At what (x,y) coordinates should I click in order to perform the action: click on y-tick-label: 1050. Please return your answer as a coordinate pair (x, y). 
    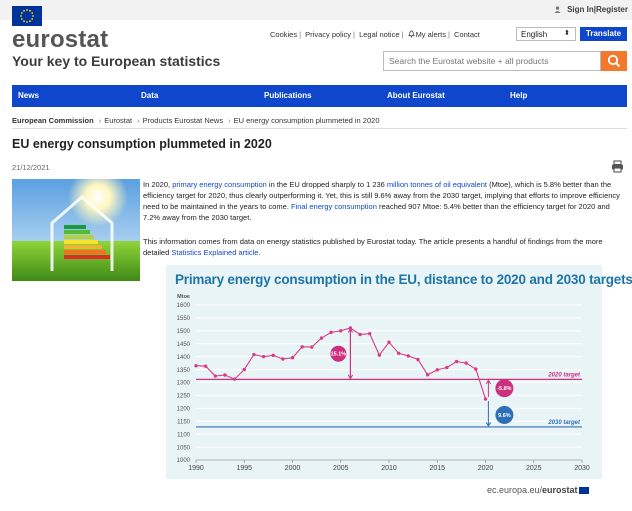
    Looking at the image, I should click on (184, 448).